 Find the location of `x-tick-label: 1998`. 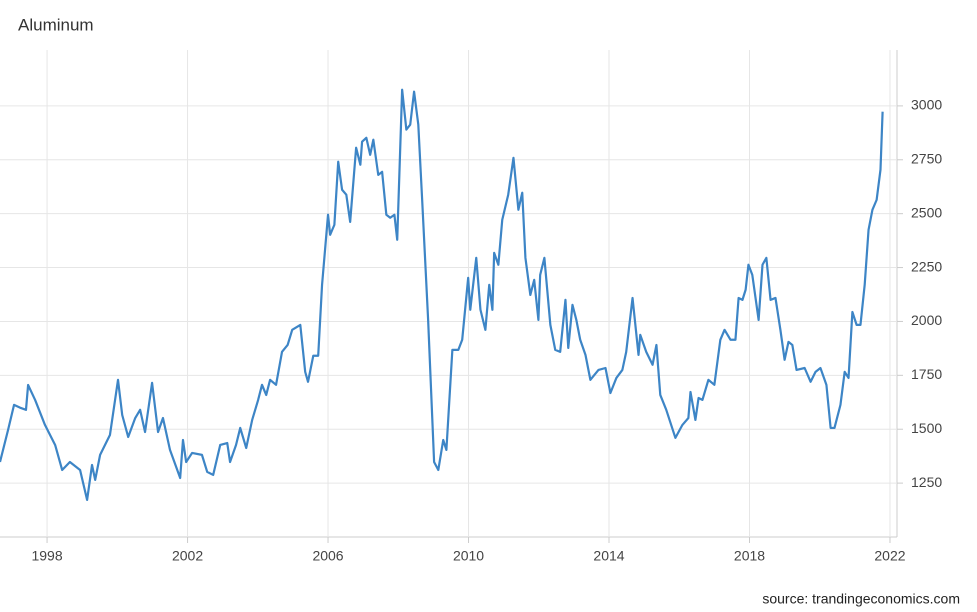

x-tick-label: 1998 is located at coordinates (46, 556).